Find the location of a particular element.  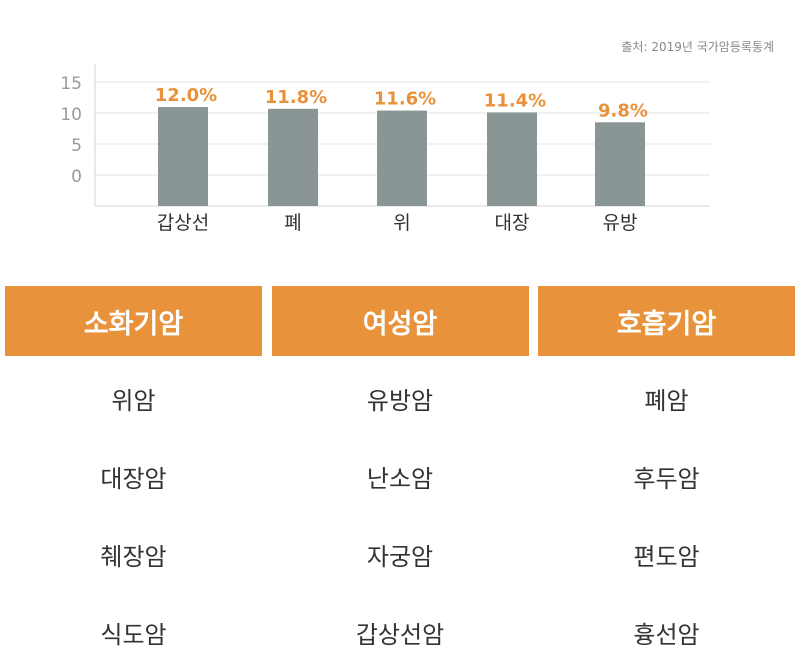

category-header: 여성암 is located at coordinates (400, 321).